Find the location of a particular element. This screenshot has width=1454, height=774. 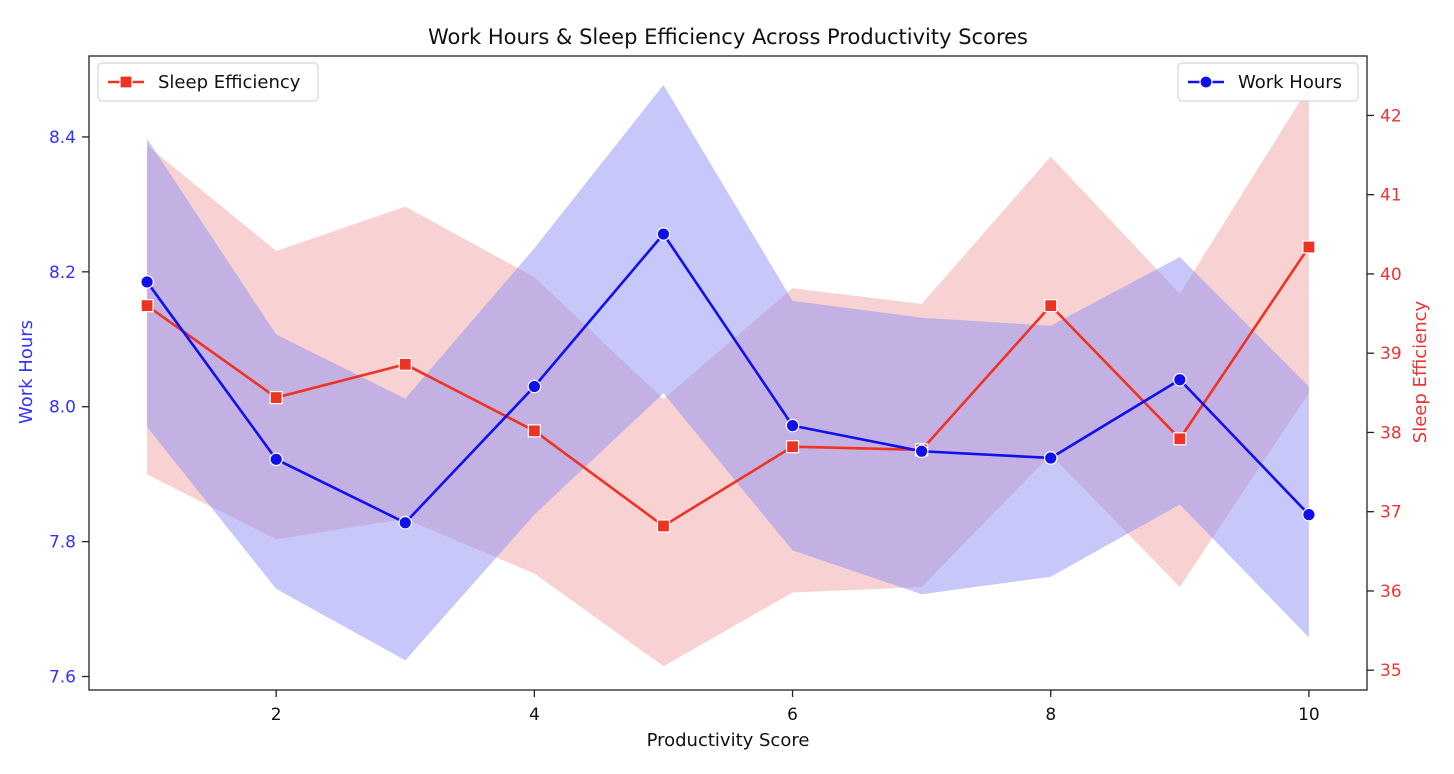

y-axis-right-label: Sleep Efficiency is located at coordinates (1420, 371).